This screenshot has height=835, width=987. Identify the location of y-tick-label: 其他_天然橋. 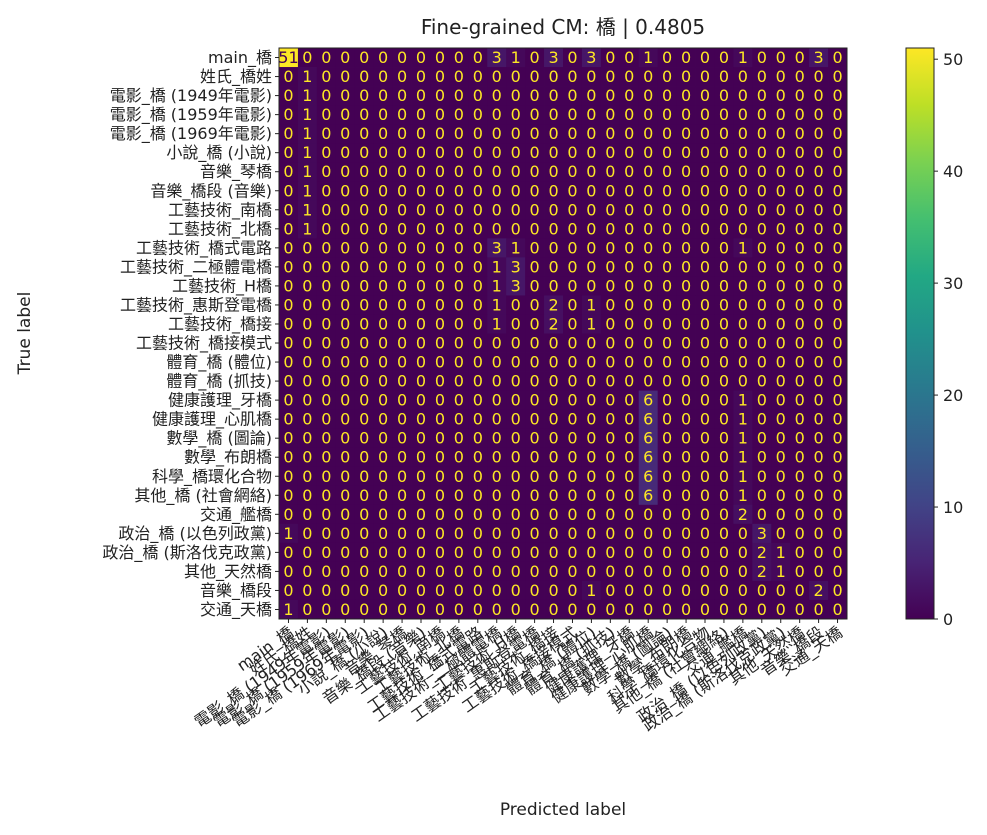
(228, 572).